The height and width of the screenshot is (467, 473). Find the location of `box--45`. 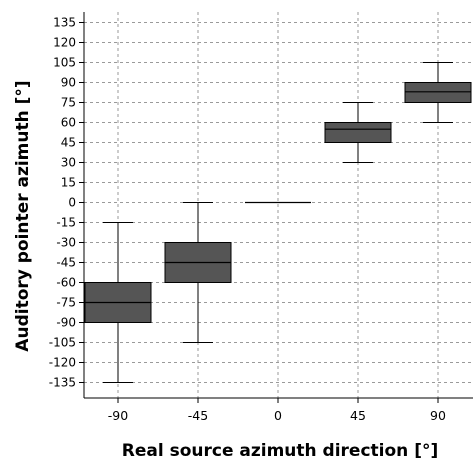

box--45 is located at coordinates (198, 272).